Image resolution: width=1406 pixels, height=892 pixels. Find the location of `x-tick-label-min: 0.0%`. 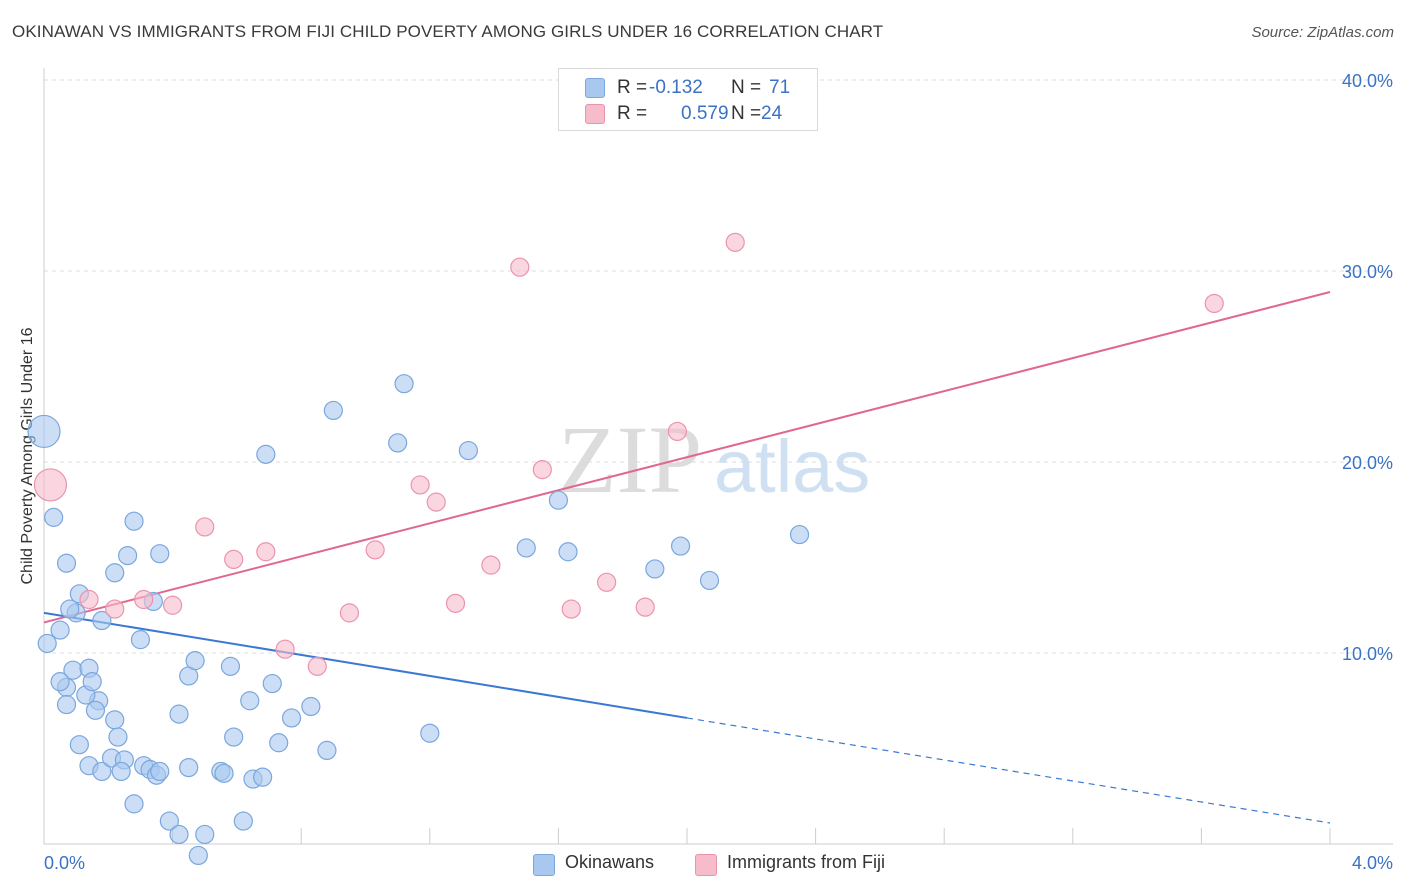

x-tick-label-min: 0.0% is located at coordinates (64, 863).